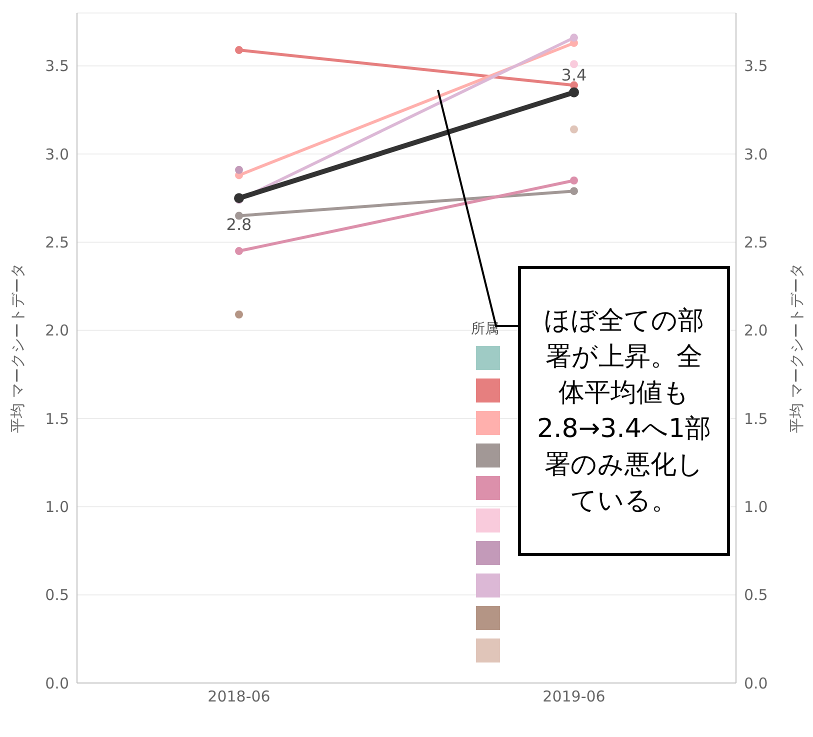 The image size is (813, 737). Describe the element at coordinates (57, 66) in the screenshot. I see `y-tick-label: 3.5` at that location.